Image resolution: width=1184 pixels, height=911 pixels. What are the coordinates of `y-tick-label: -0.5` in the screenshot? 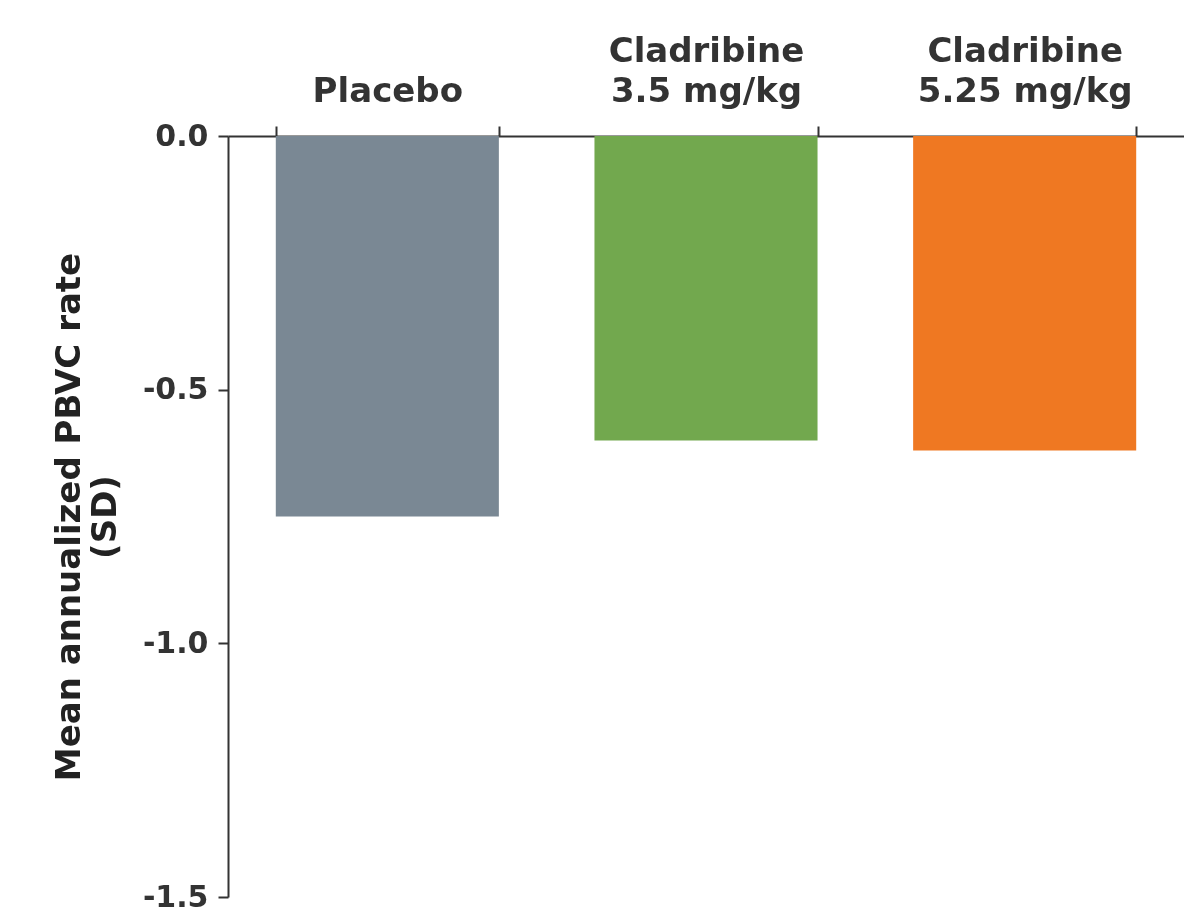 It's located at (175, 389).